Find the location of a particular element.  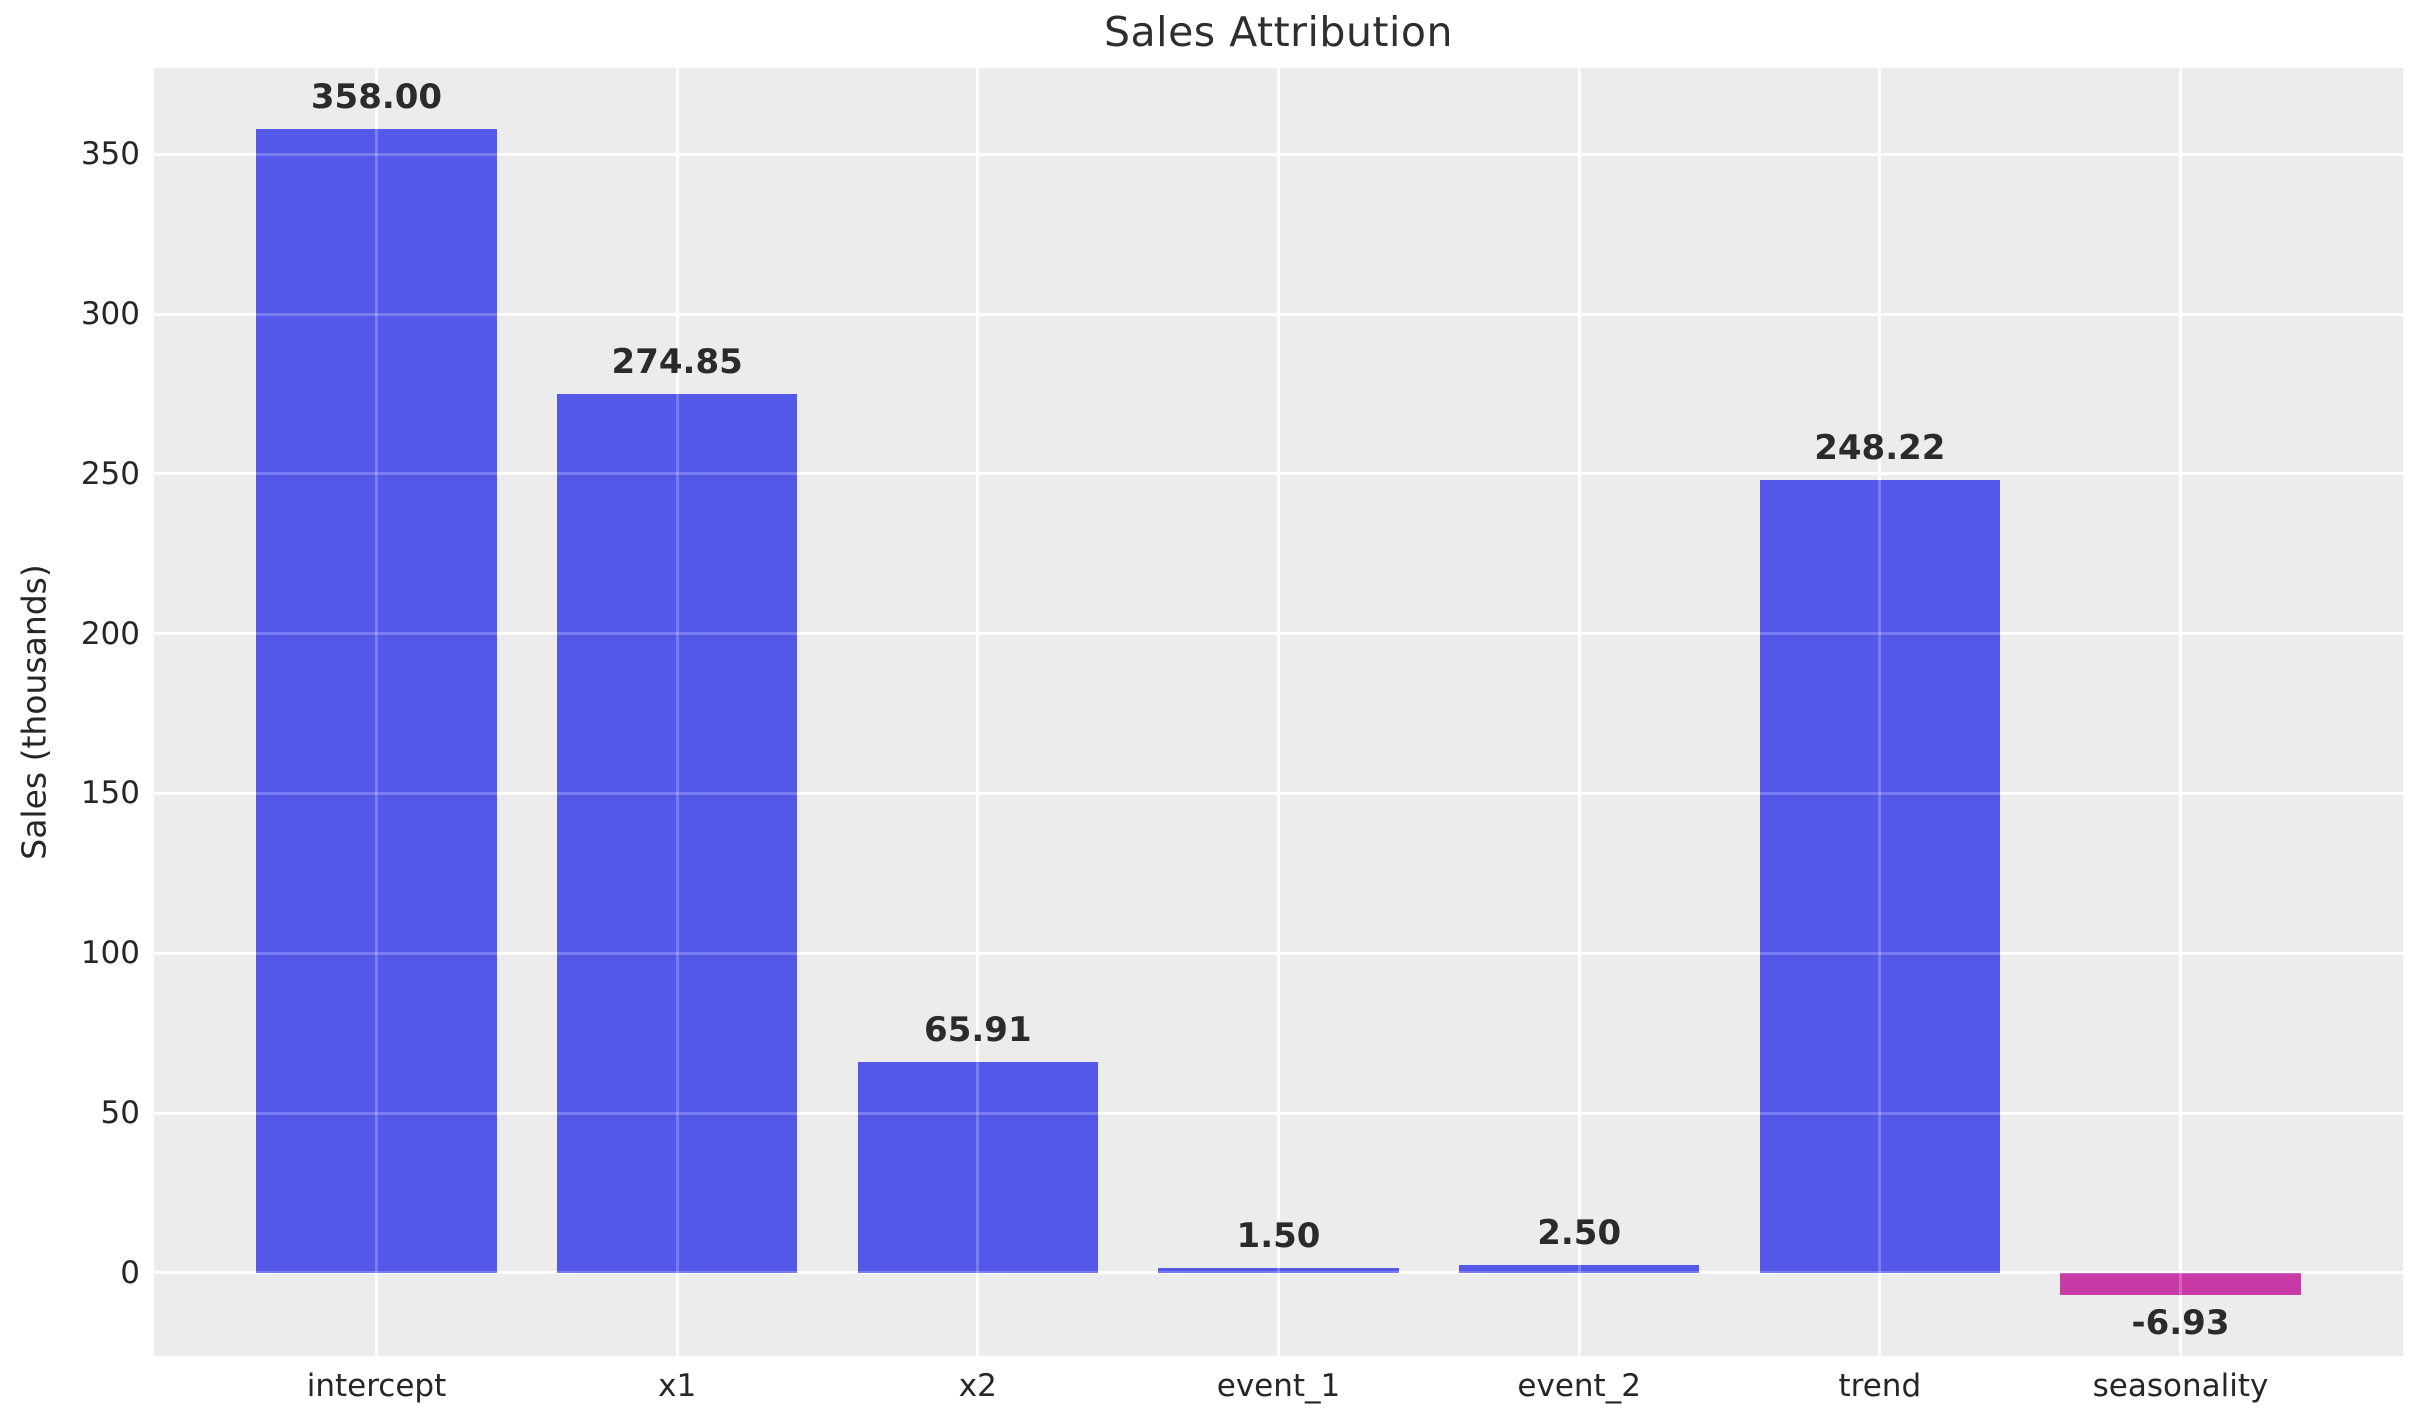

y-tick-label: 0 is located at coordinates (130, 1272).